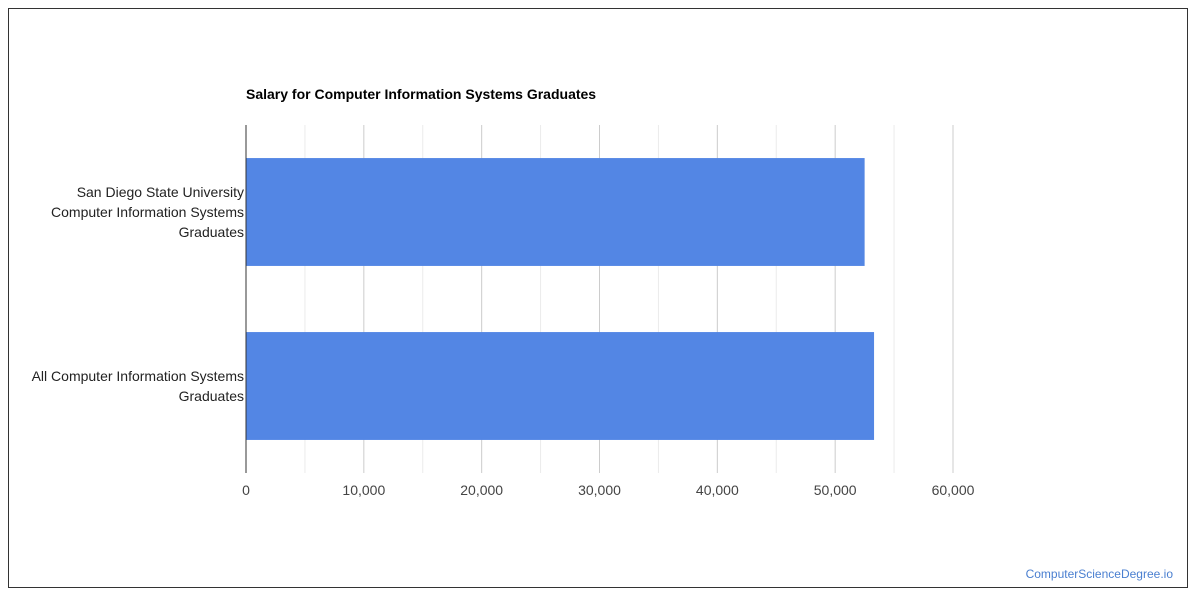 This screenshot has height=600, width=1200. Describe the element at coordinates (599, 490) in the screenshot. I see `x-tick-label: 30,000` at that location.